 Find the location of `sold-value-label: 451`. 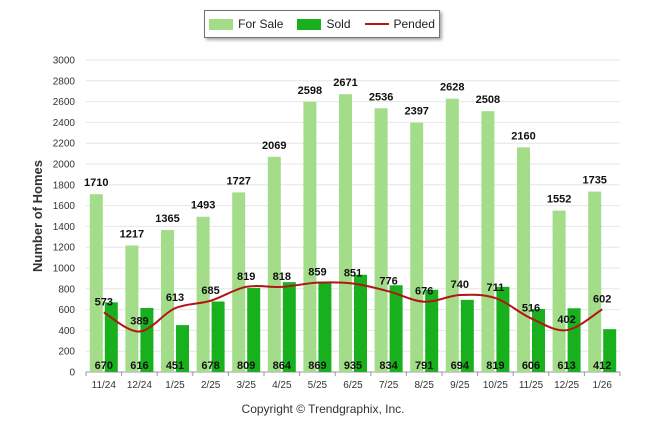

sold-value-label: 451 is located at coordinates (175, 366).